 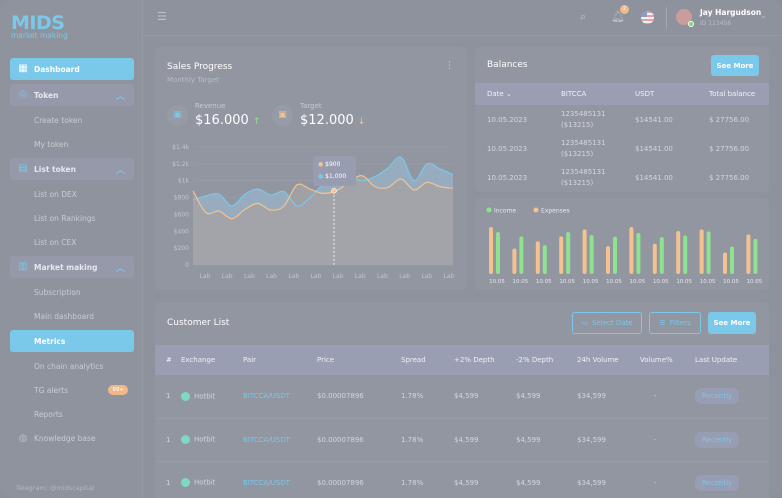 I want to click on status-badge: Recently, so click(x=717, y=439).